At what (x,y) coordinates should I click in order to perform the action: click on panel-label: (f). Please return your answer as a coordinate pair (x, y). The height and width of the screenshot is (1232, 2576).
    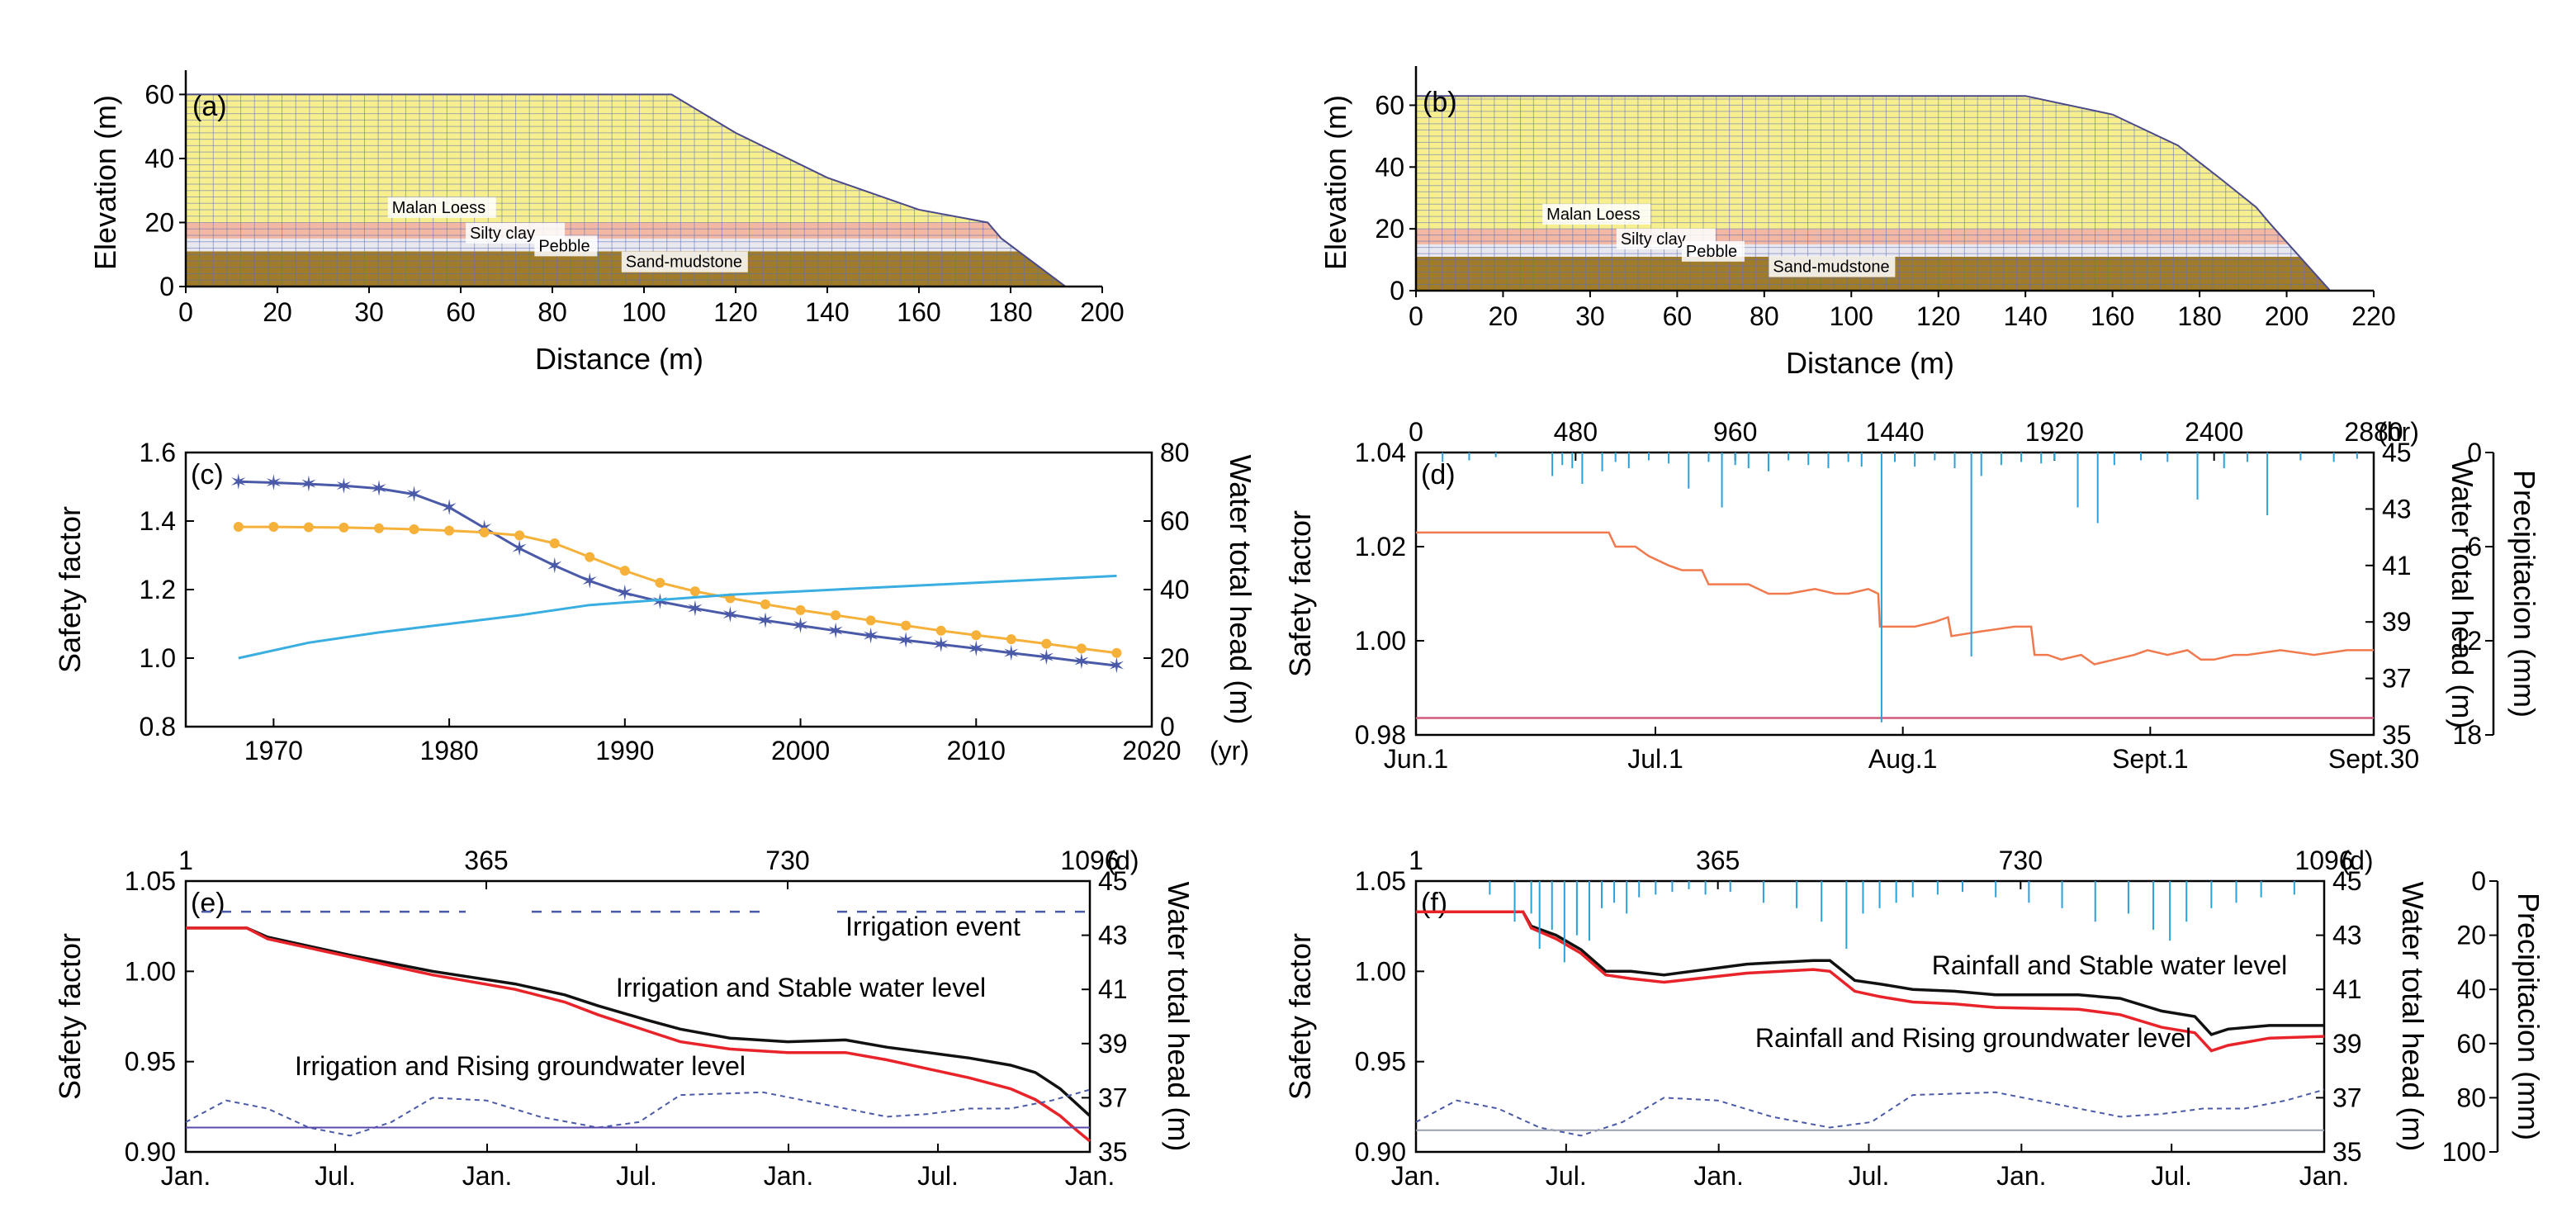
    Looking at the image, I should click on (1434, 904).